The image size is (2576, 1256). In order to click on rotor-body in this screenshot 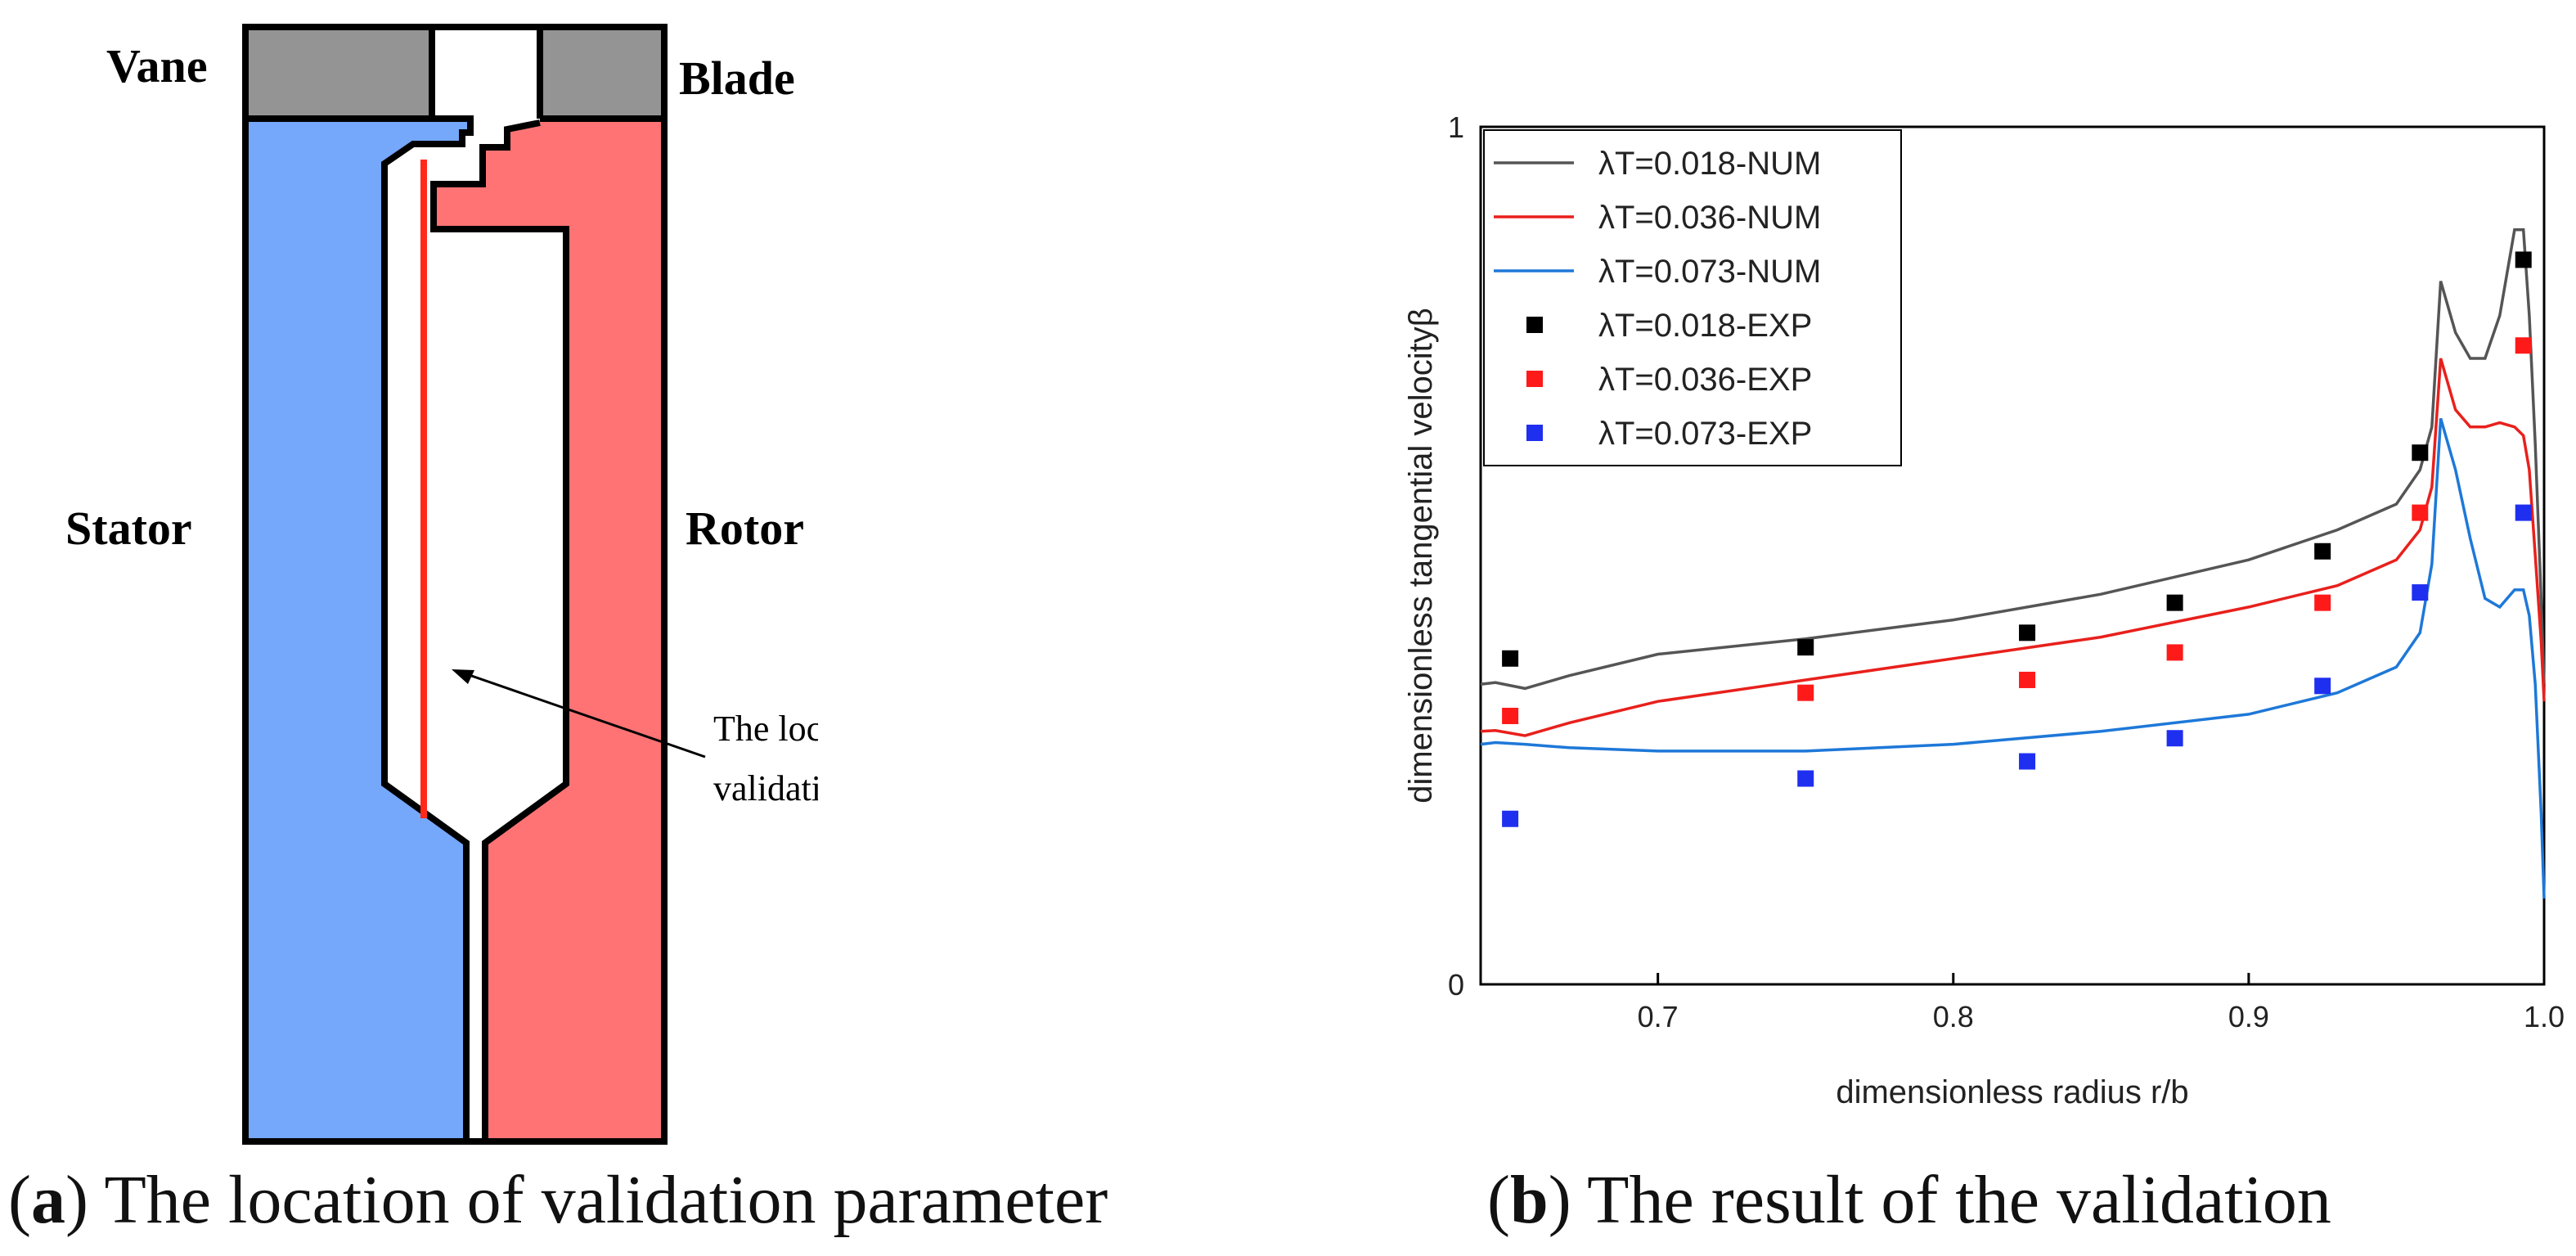, I will do `click(549, 630)`.